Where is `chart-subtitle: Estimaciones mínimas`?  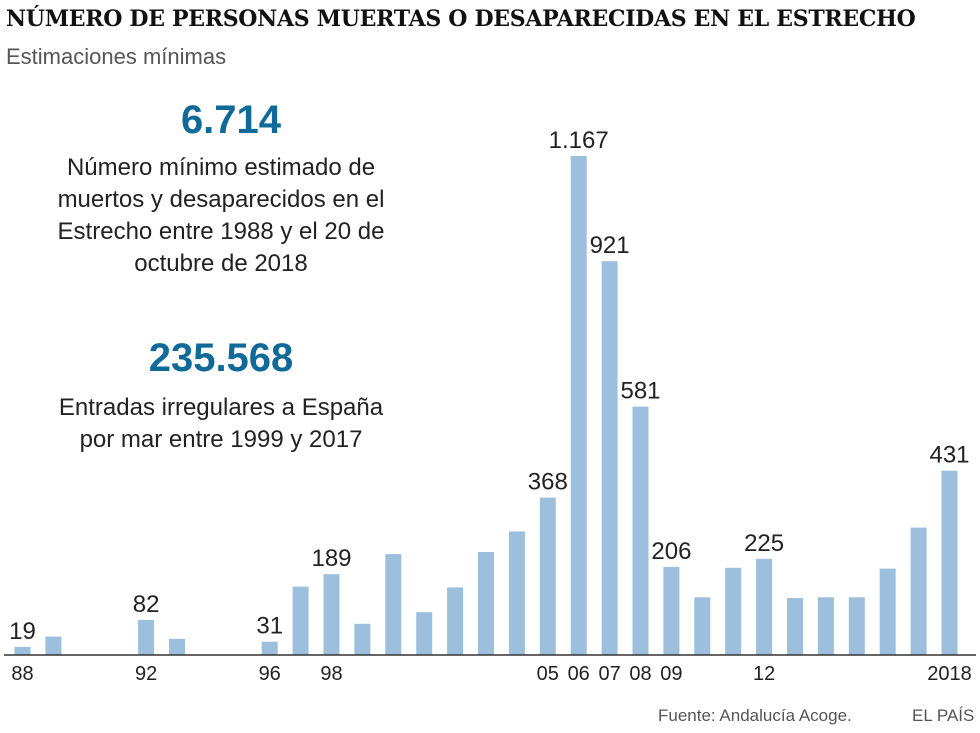
chart-subtitle: Estimaciones mínimas is located at coordinates (116, 56).